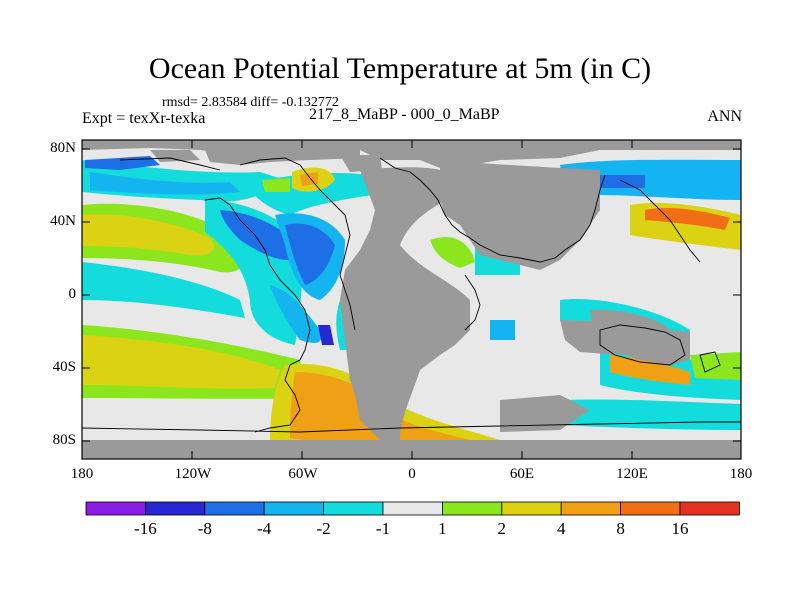 This screenshot has height=600, width=800. I want to click on southern-ocean-cyan, so click(650, 414).